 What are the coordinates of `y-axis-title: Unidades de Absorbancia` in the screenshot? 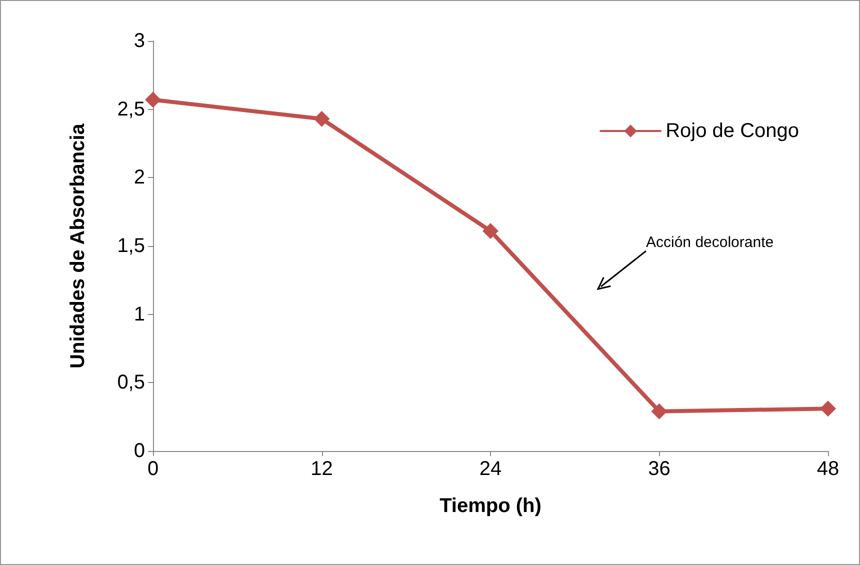 It's located at (78, 245).